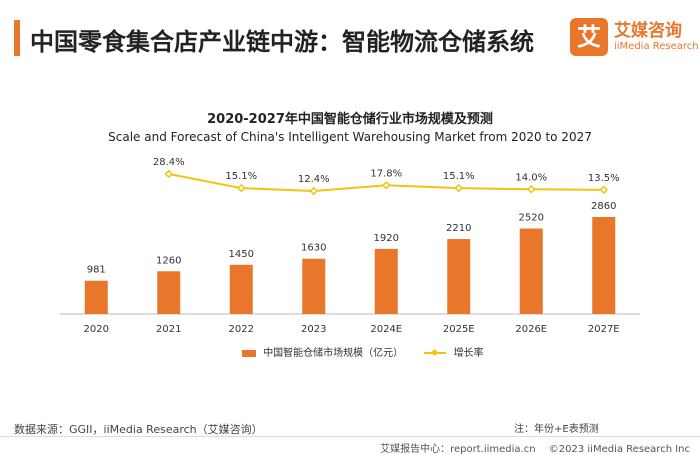 The image size is (700, 455). What do you see at coordinates (619, 449) in the screenshot?
I see `footer-copyright: ©2023 iiMedia Research Inc` at bounding box center [619, 449].